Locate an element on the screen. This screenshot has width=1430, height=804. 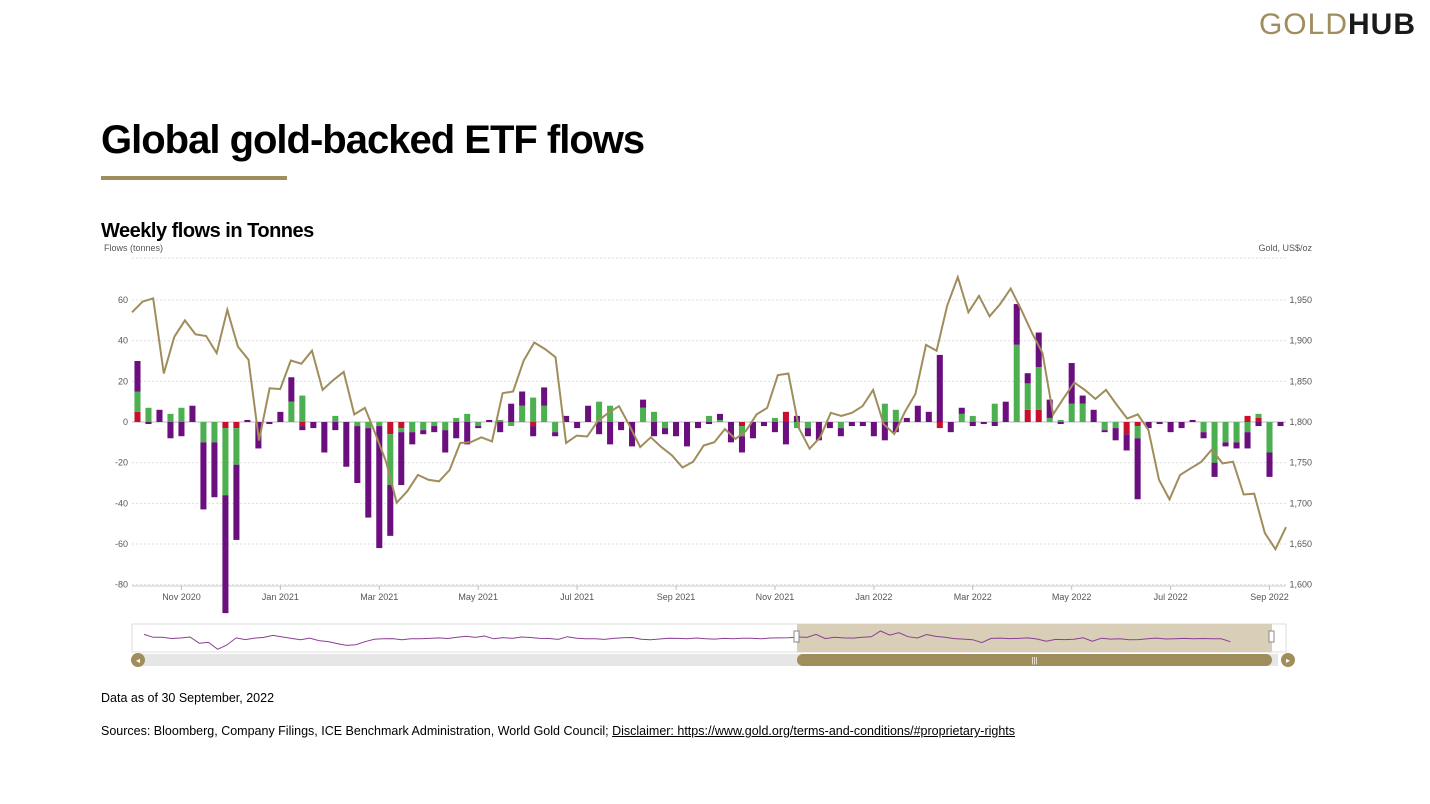
y2-tick-label: 1,750 is located at coordinates (1300, 463).